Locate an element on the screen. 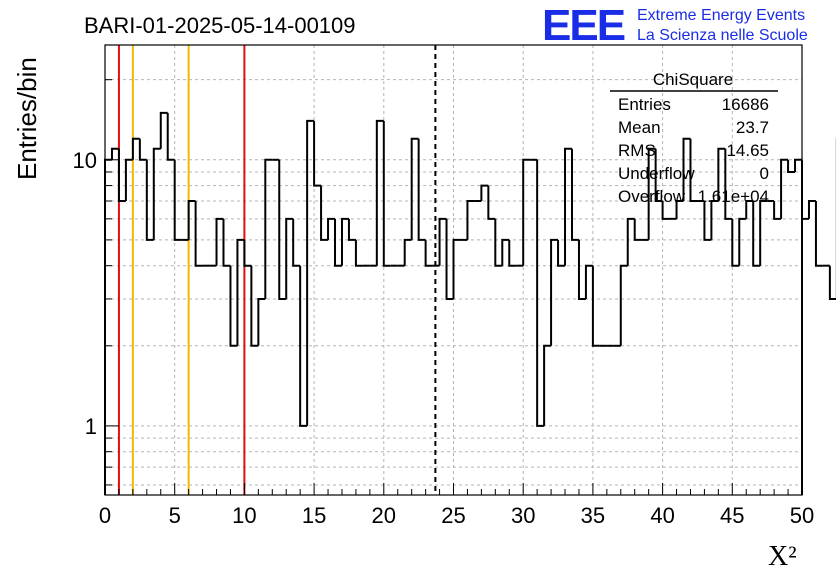 The image size is (836, 572). stats-entries-value: 16686 is located at coordinates (745, 104).